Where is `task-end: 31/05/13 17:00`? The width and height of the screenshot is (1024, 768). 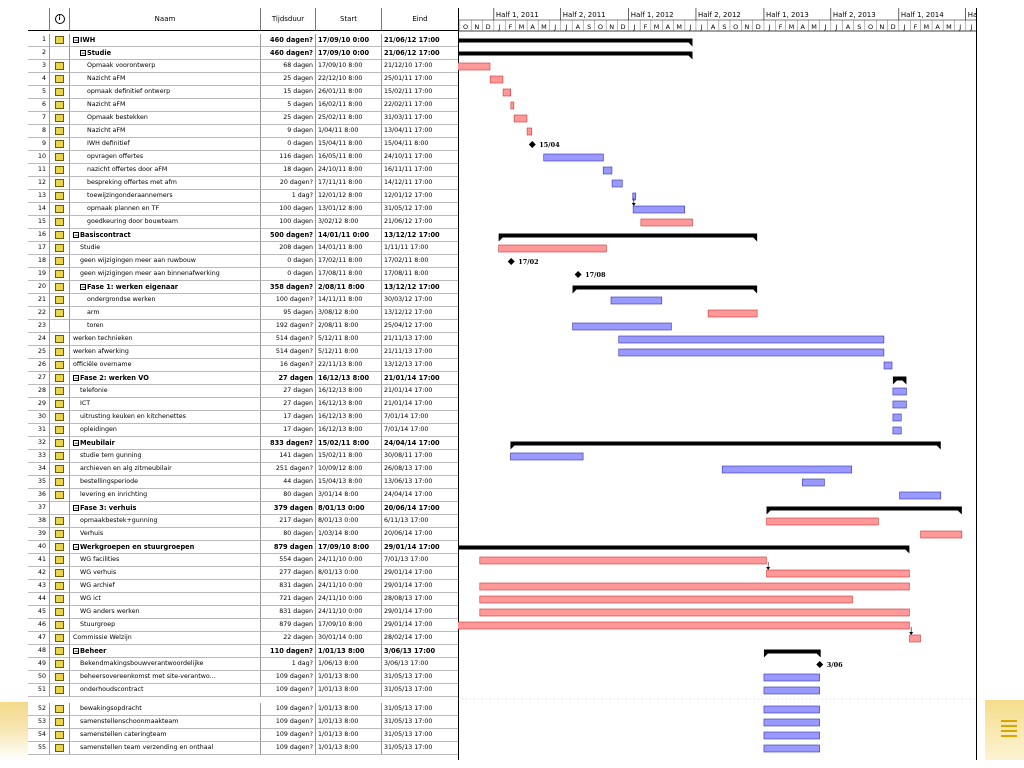 task-end: 31/05/13 17:00 is located at coordinates (420, 748).